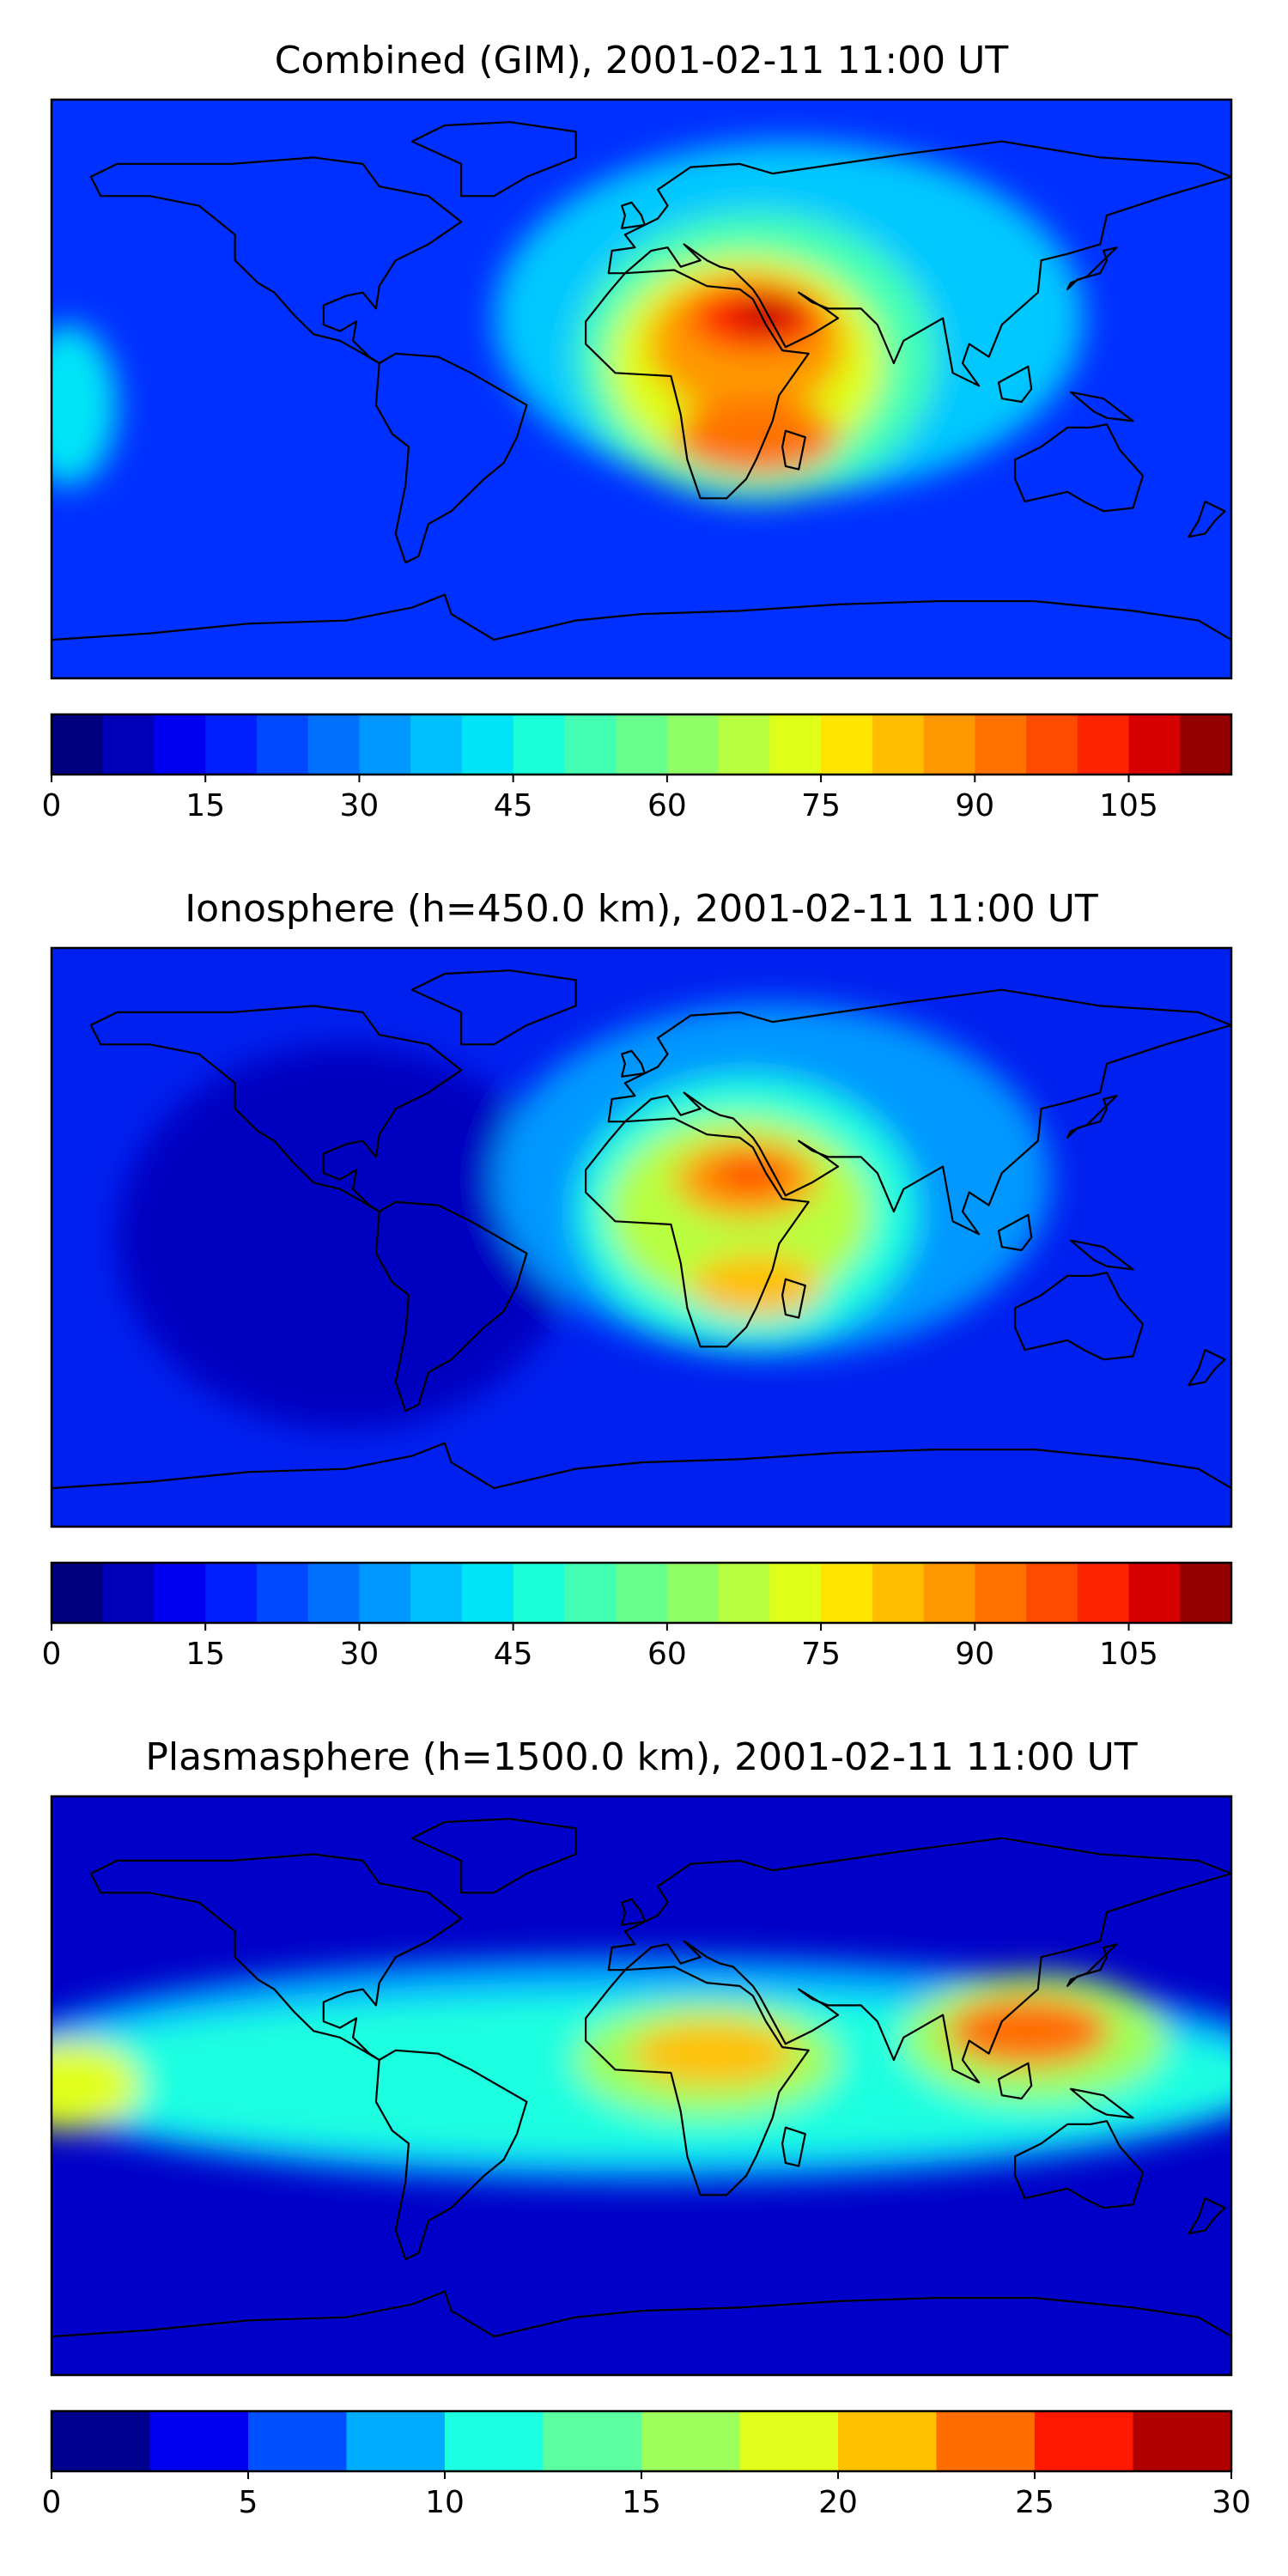 The image size is (1288, 2576). What do you see at coordinates (641, 636) in the screenshot?
I see `coast-antarctica` at bounding box center [641, 636].